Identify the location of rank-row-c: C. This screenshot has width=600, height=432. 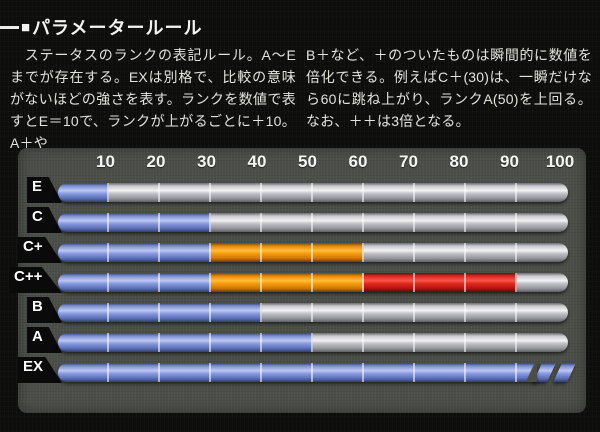
(302, 220).